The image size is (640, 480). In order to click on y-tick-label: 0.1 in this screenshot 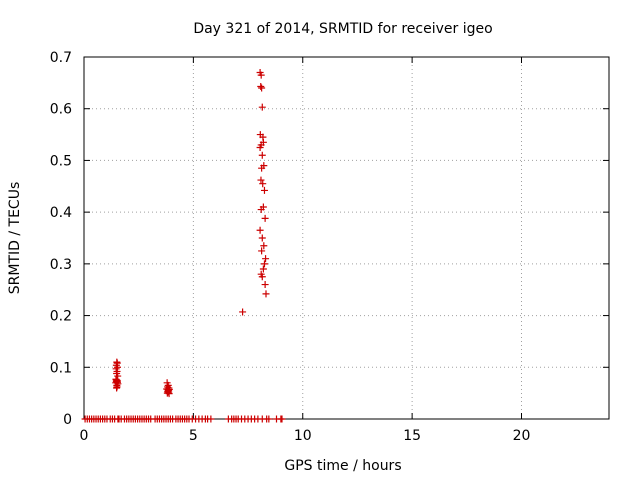, I will do `click(61, 368)`.